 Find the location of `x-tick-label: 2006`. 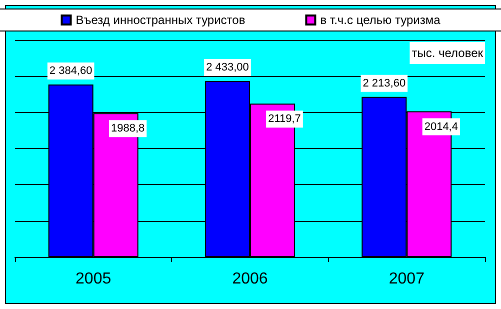

x-tick-label: 2006 is located at coordinates (250, 279).